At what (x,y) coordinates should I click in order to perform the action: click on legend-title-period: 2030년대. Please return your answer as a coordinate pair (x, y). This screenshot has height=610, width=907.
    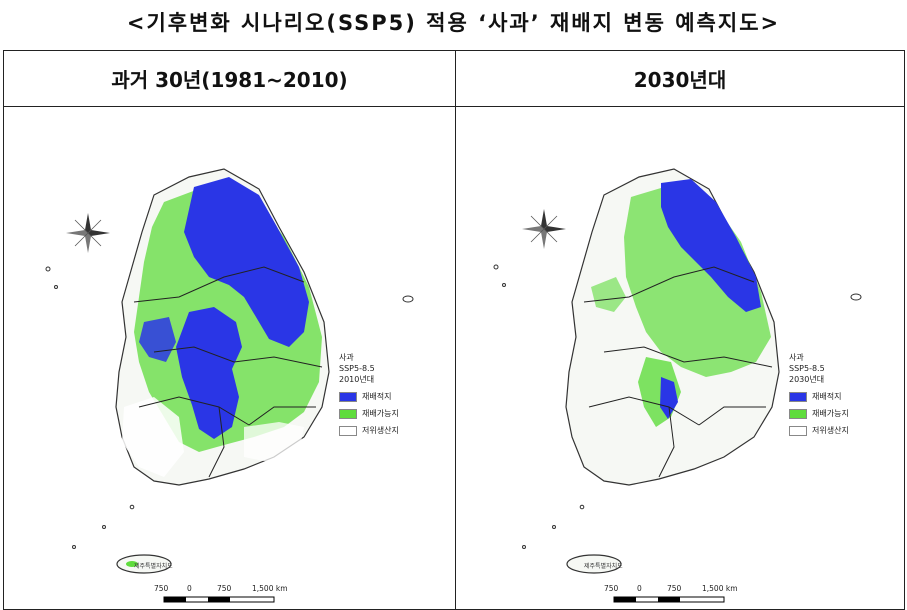
    Looking at the image, I should click on (807, 379).